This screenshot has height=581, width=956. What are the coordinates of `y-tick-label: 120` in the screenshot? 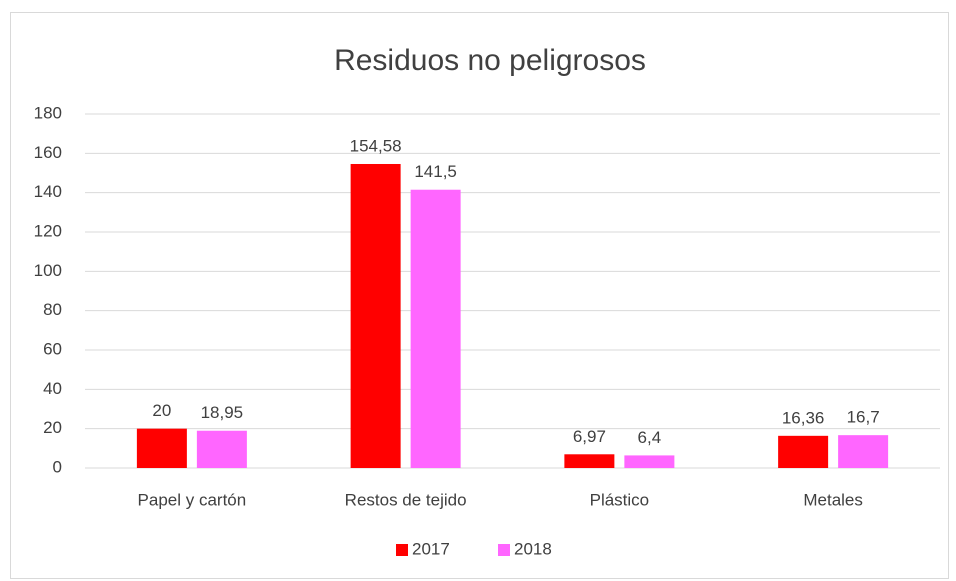 It's located at (48, 230).